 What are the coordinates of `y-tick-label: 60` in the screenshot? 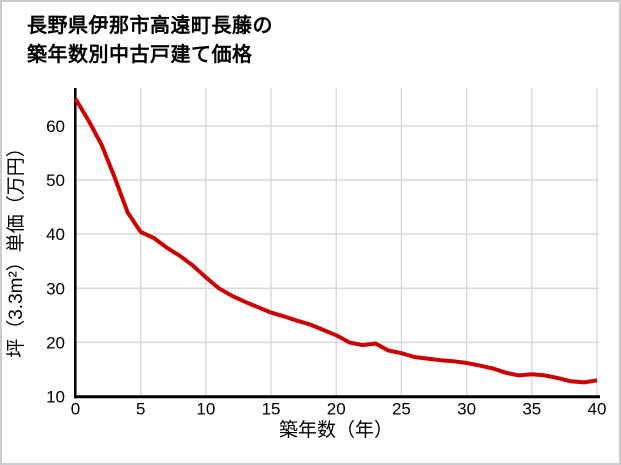 It's located at (55, 126).